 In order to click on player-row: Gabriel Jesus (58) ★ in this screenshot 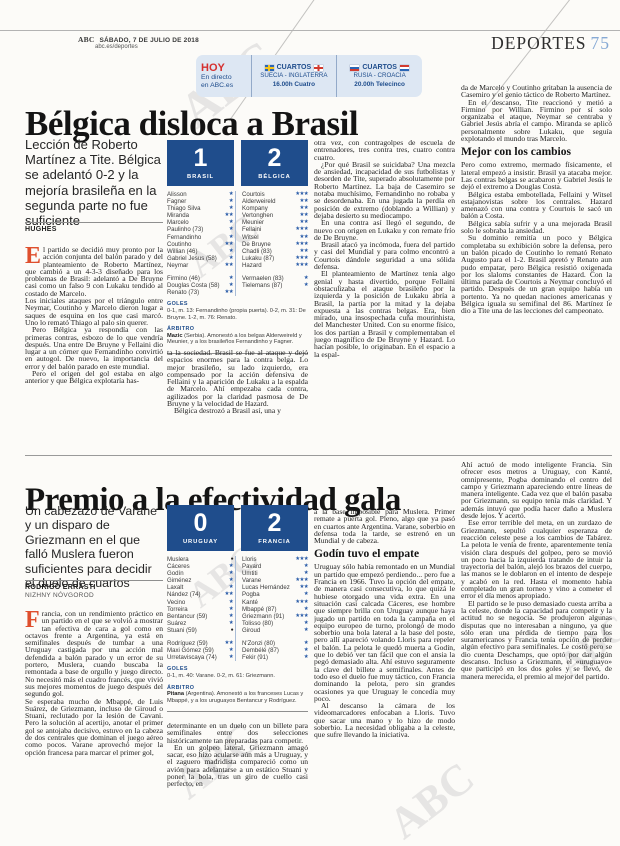, I will do `click(200, 258)`.